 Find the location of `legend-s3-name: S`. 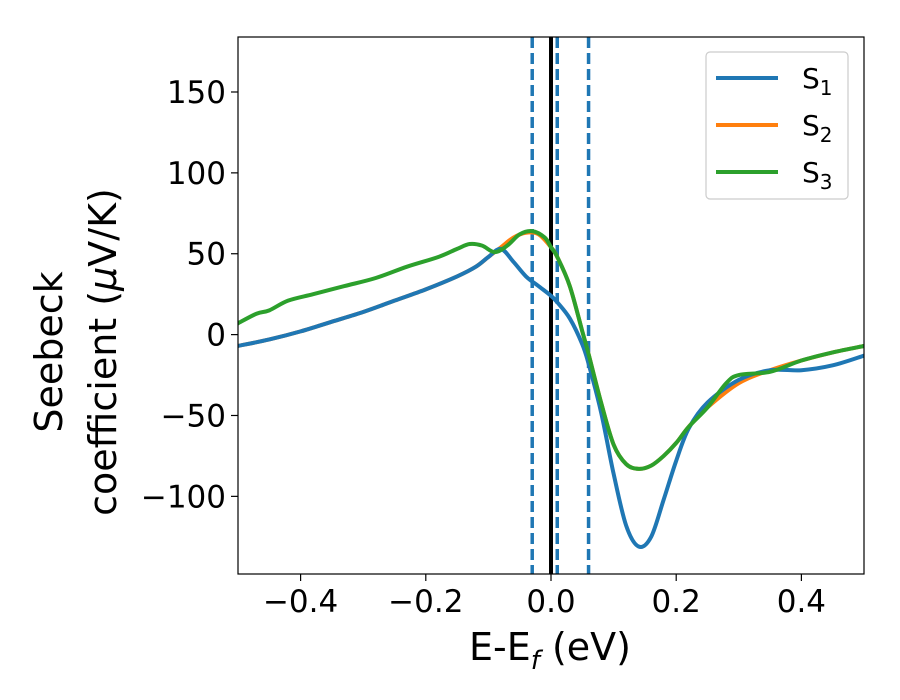

legend-s3-name: S is located at coordinates (811, 172).